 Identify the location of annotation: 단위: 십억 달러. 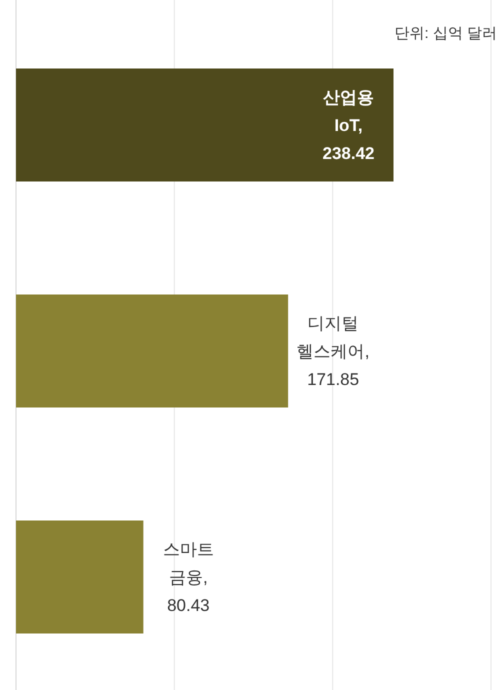
(445, 33).